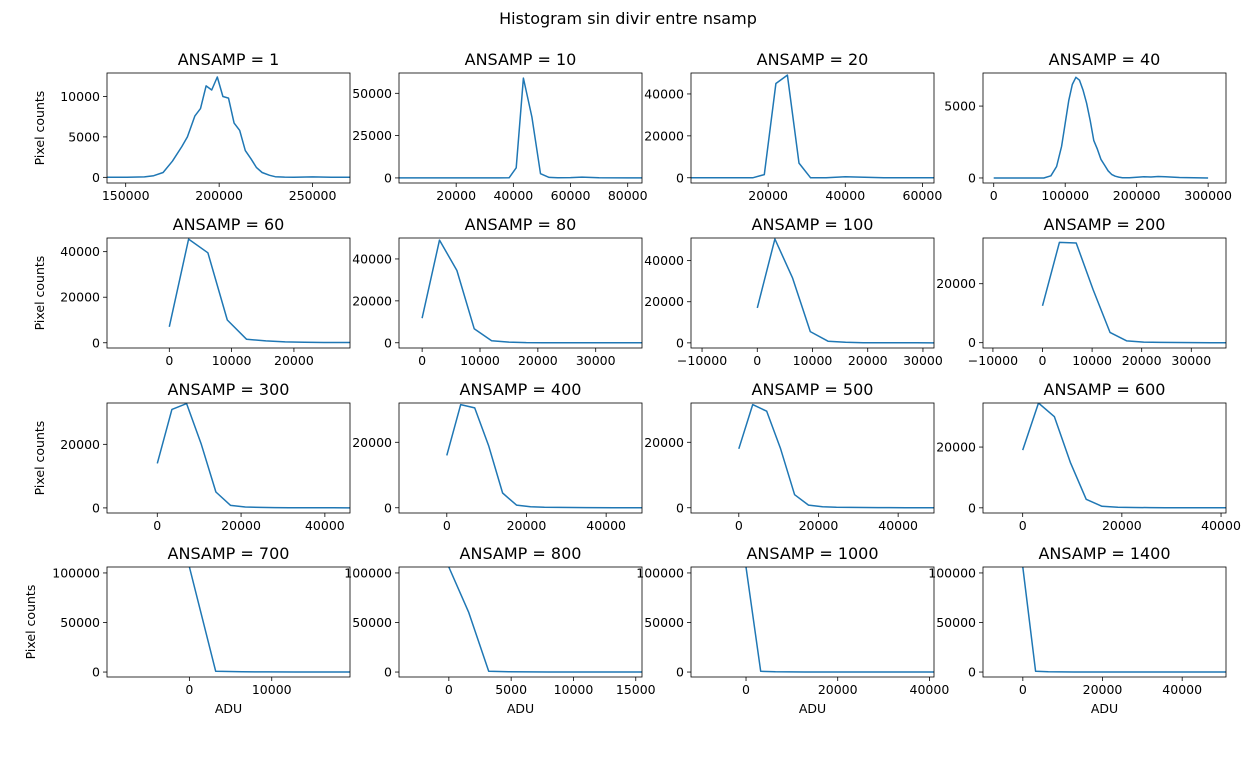 The image size is (1256, 761). Describe the element at coordinates (1105, 59) in the screenshot. I see `subplot-title: ANSAMP = 40` at that location.